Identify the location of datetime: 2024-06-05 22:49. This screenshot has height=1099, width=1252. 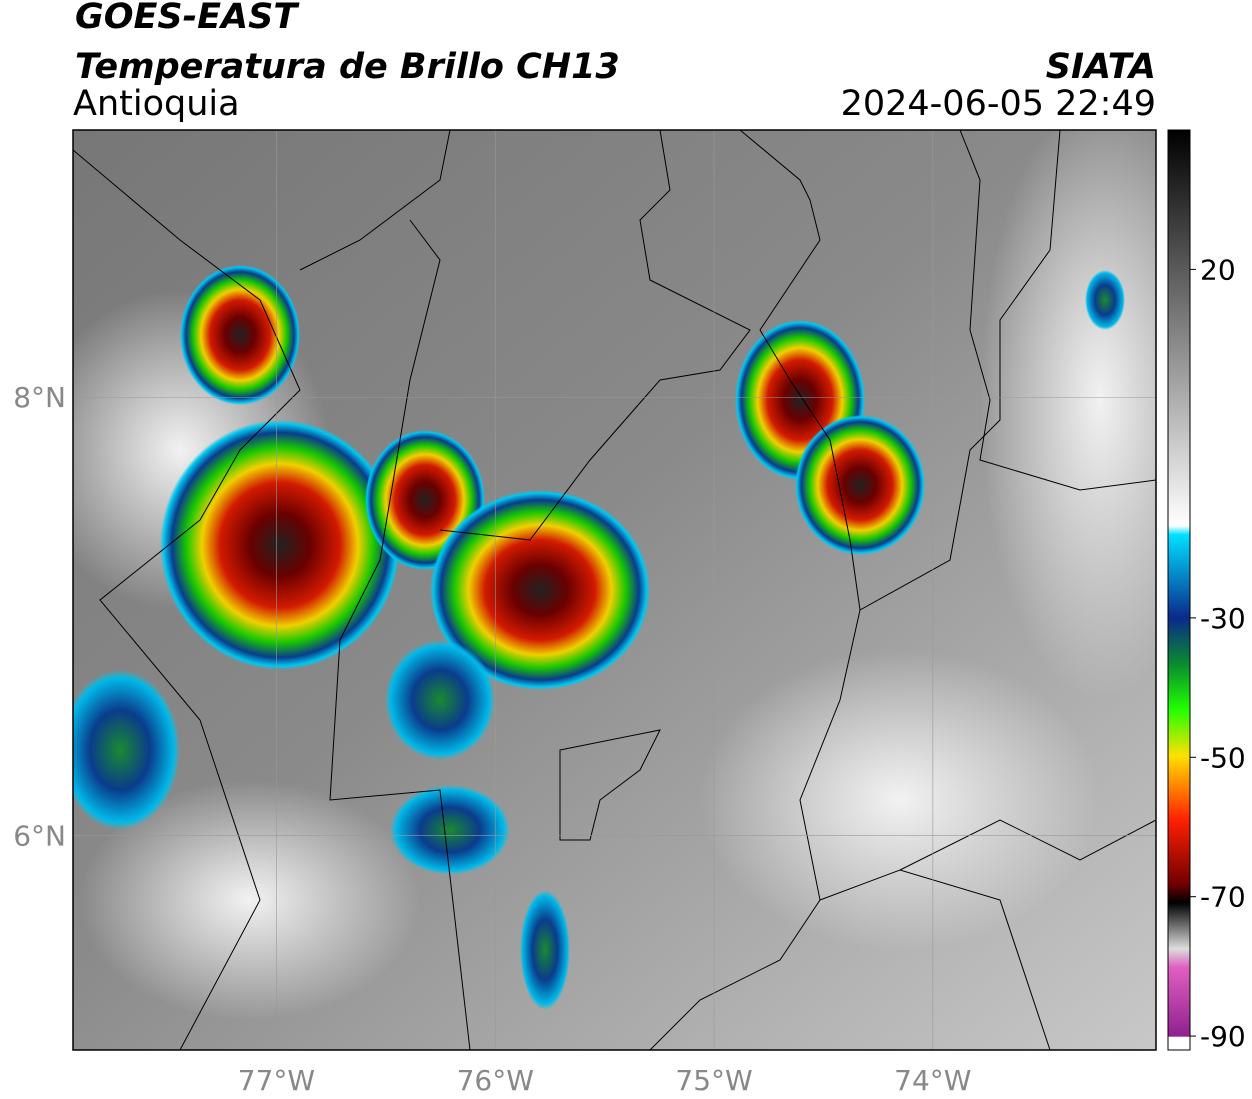
(998, 104).